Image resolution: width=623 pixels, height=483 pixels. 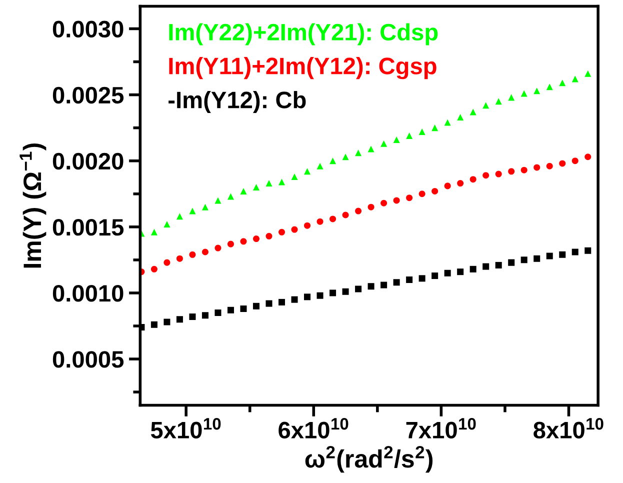 I want to click on x-tick-label: 5x10$^{10}$, so click(x=185, y=428).